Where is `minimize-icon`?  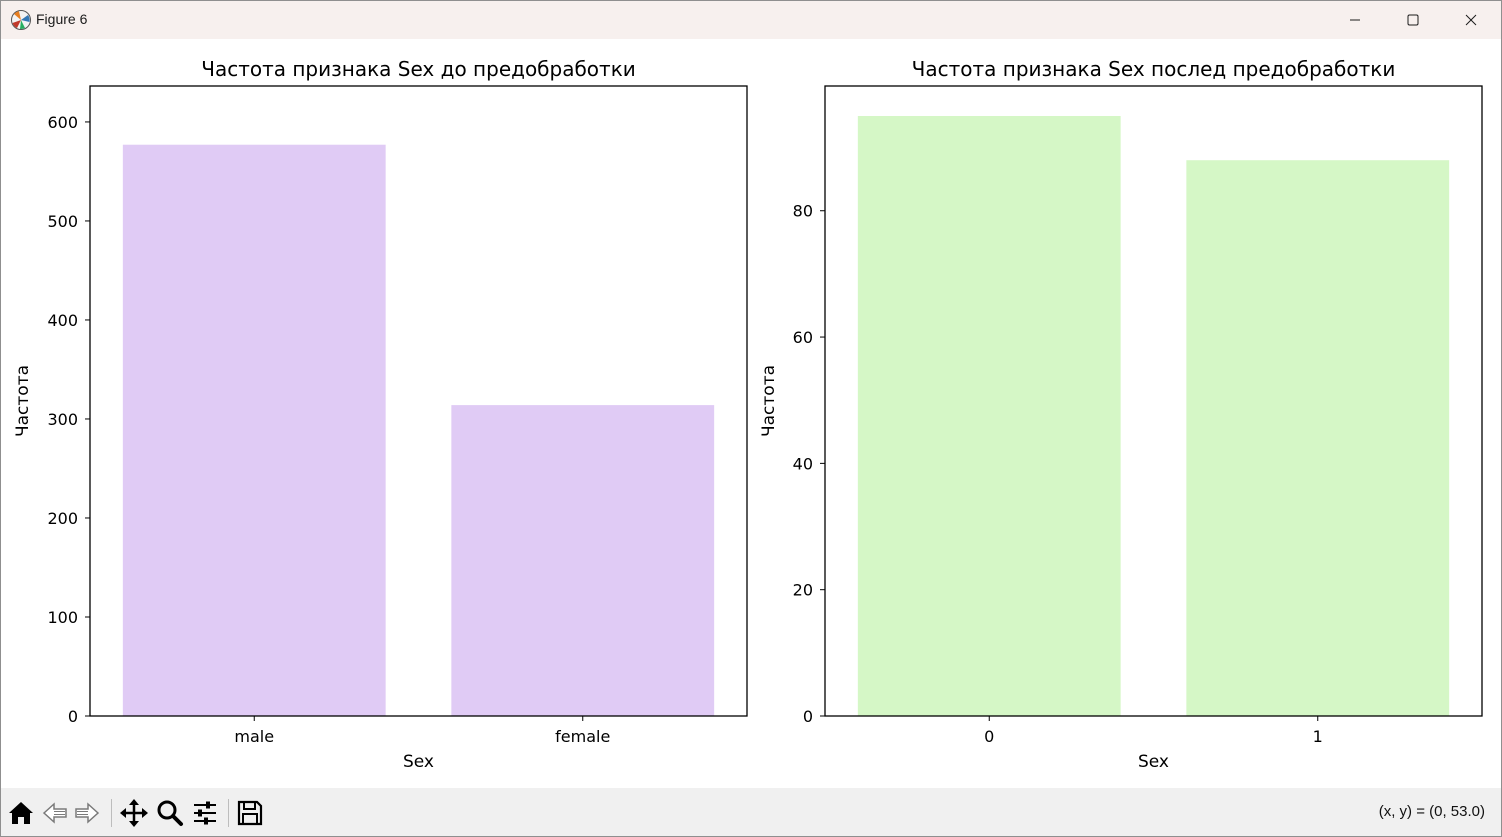 minimize-icon is located at coordinates (1355, 20).